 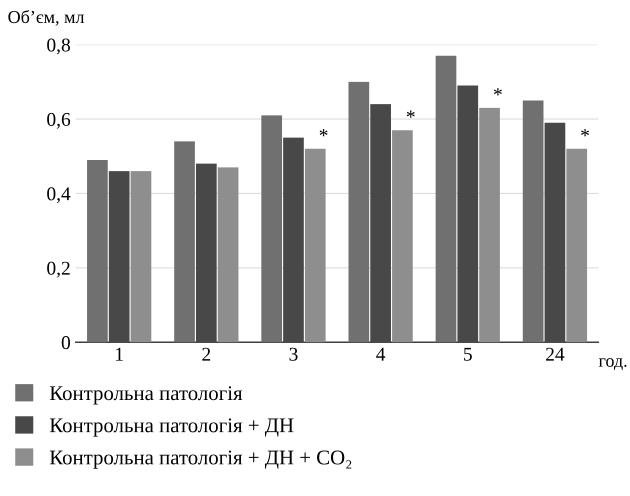 What do you see at coordinates (172, 427) in the screenshot?
I see `legend-label: Контрольна патологія + ДН` at bounding box center [172, 427].